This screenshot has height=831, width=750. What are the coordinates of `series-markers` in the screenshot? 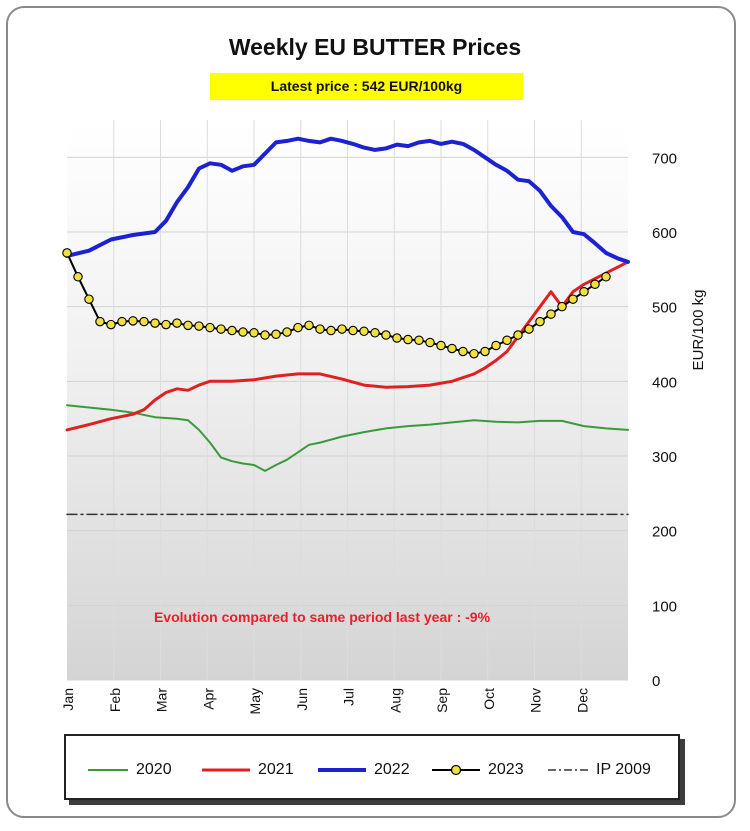 It's located at (336, 303).